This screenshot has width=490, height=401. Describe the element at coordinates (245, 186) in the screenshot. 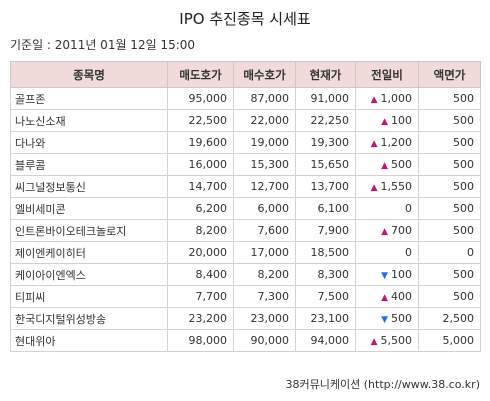

I see `table-row: 씨그널정보통신 14,700 12,700 13,700 ▲ 1,550 500` at that location.